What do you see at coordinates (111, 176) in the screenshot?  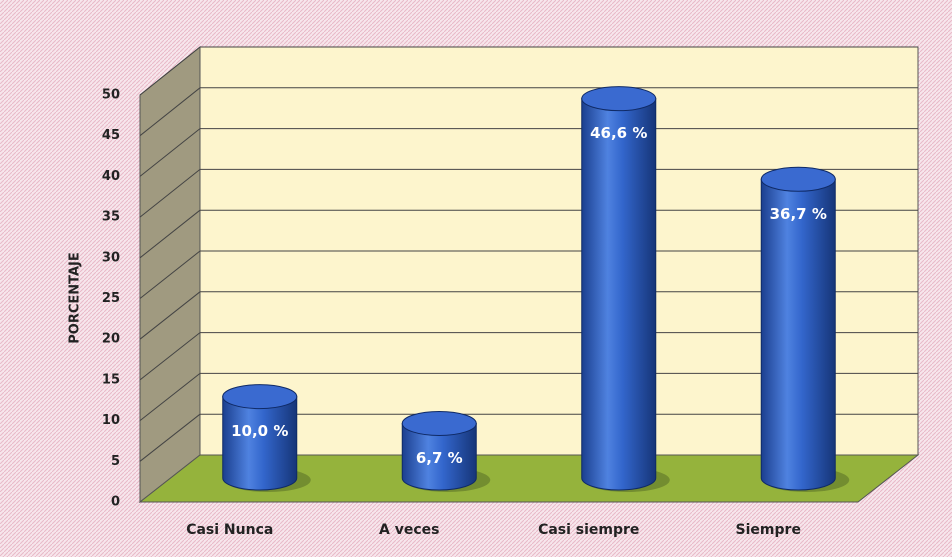 I see `y-tick-label: 40` at bounding box center [111, 176].